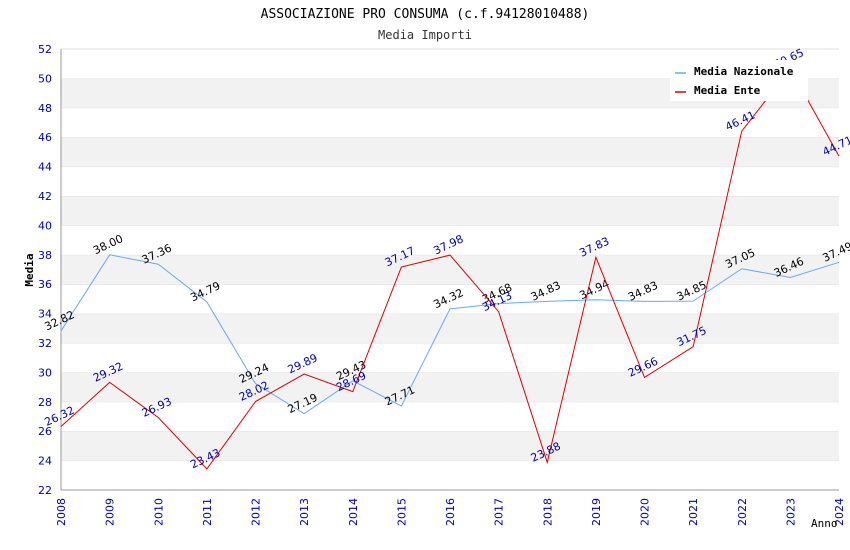 Image resolution: width=850 pixels, height=550 pixels. What do you see at coordinates (45, 270) in the screenshot?
I see `y-axis-ticks: 22 24 26 28 30 32 34 36 38 40 42 44 46 48 50 52` at bounding box center [45, 270].